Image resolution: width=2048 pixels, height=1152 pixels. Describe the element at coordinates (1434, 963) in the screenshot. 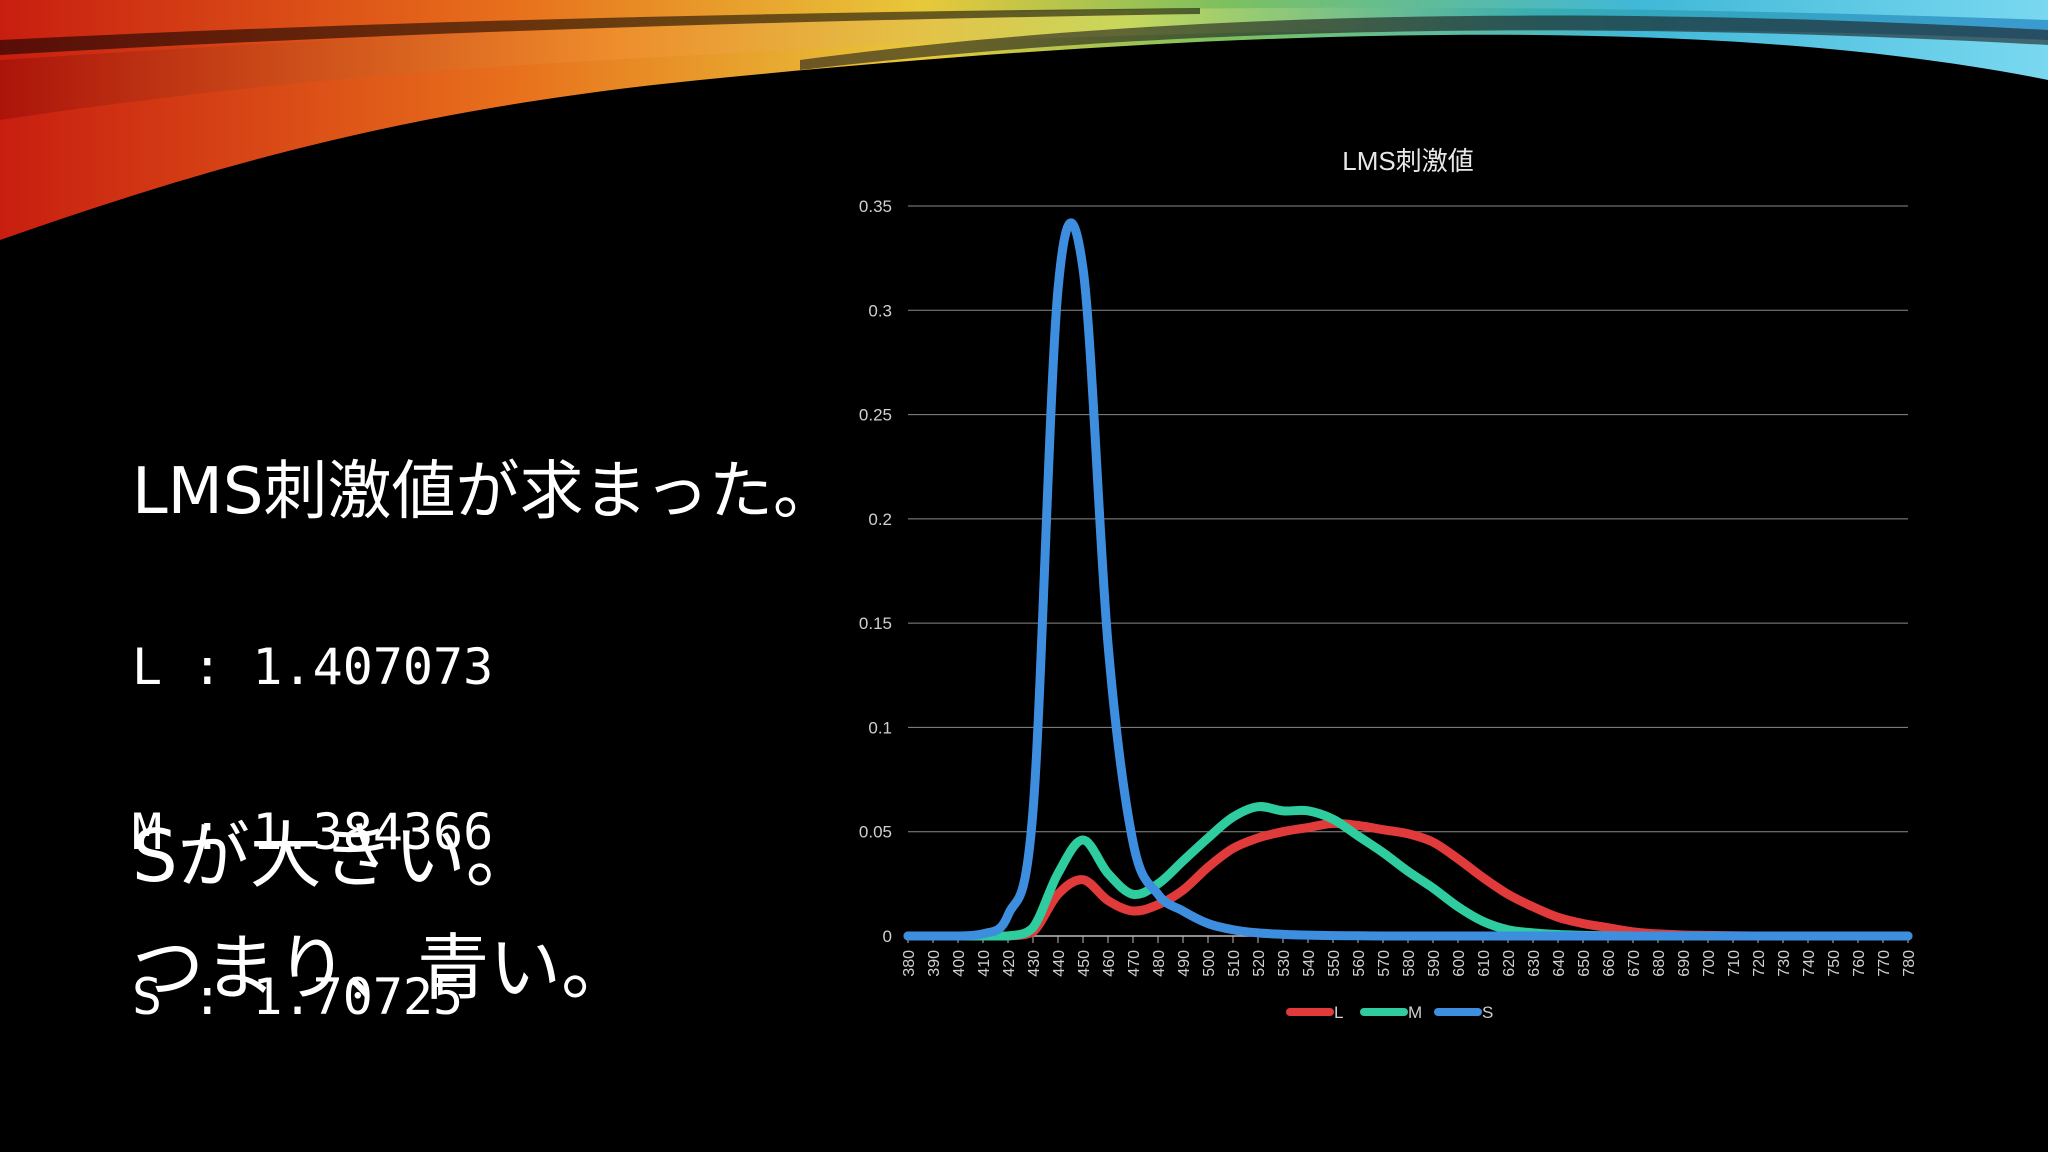

I see `x-tick-label: 590` at that location.